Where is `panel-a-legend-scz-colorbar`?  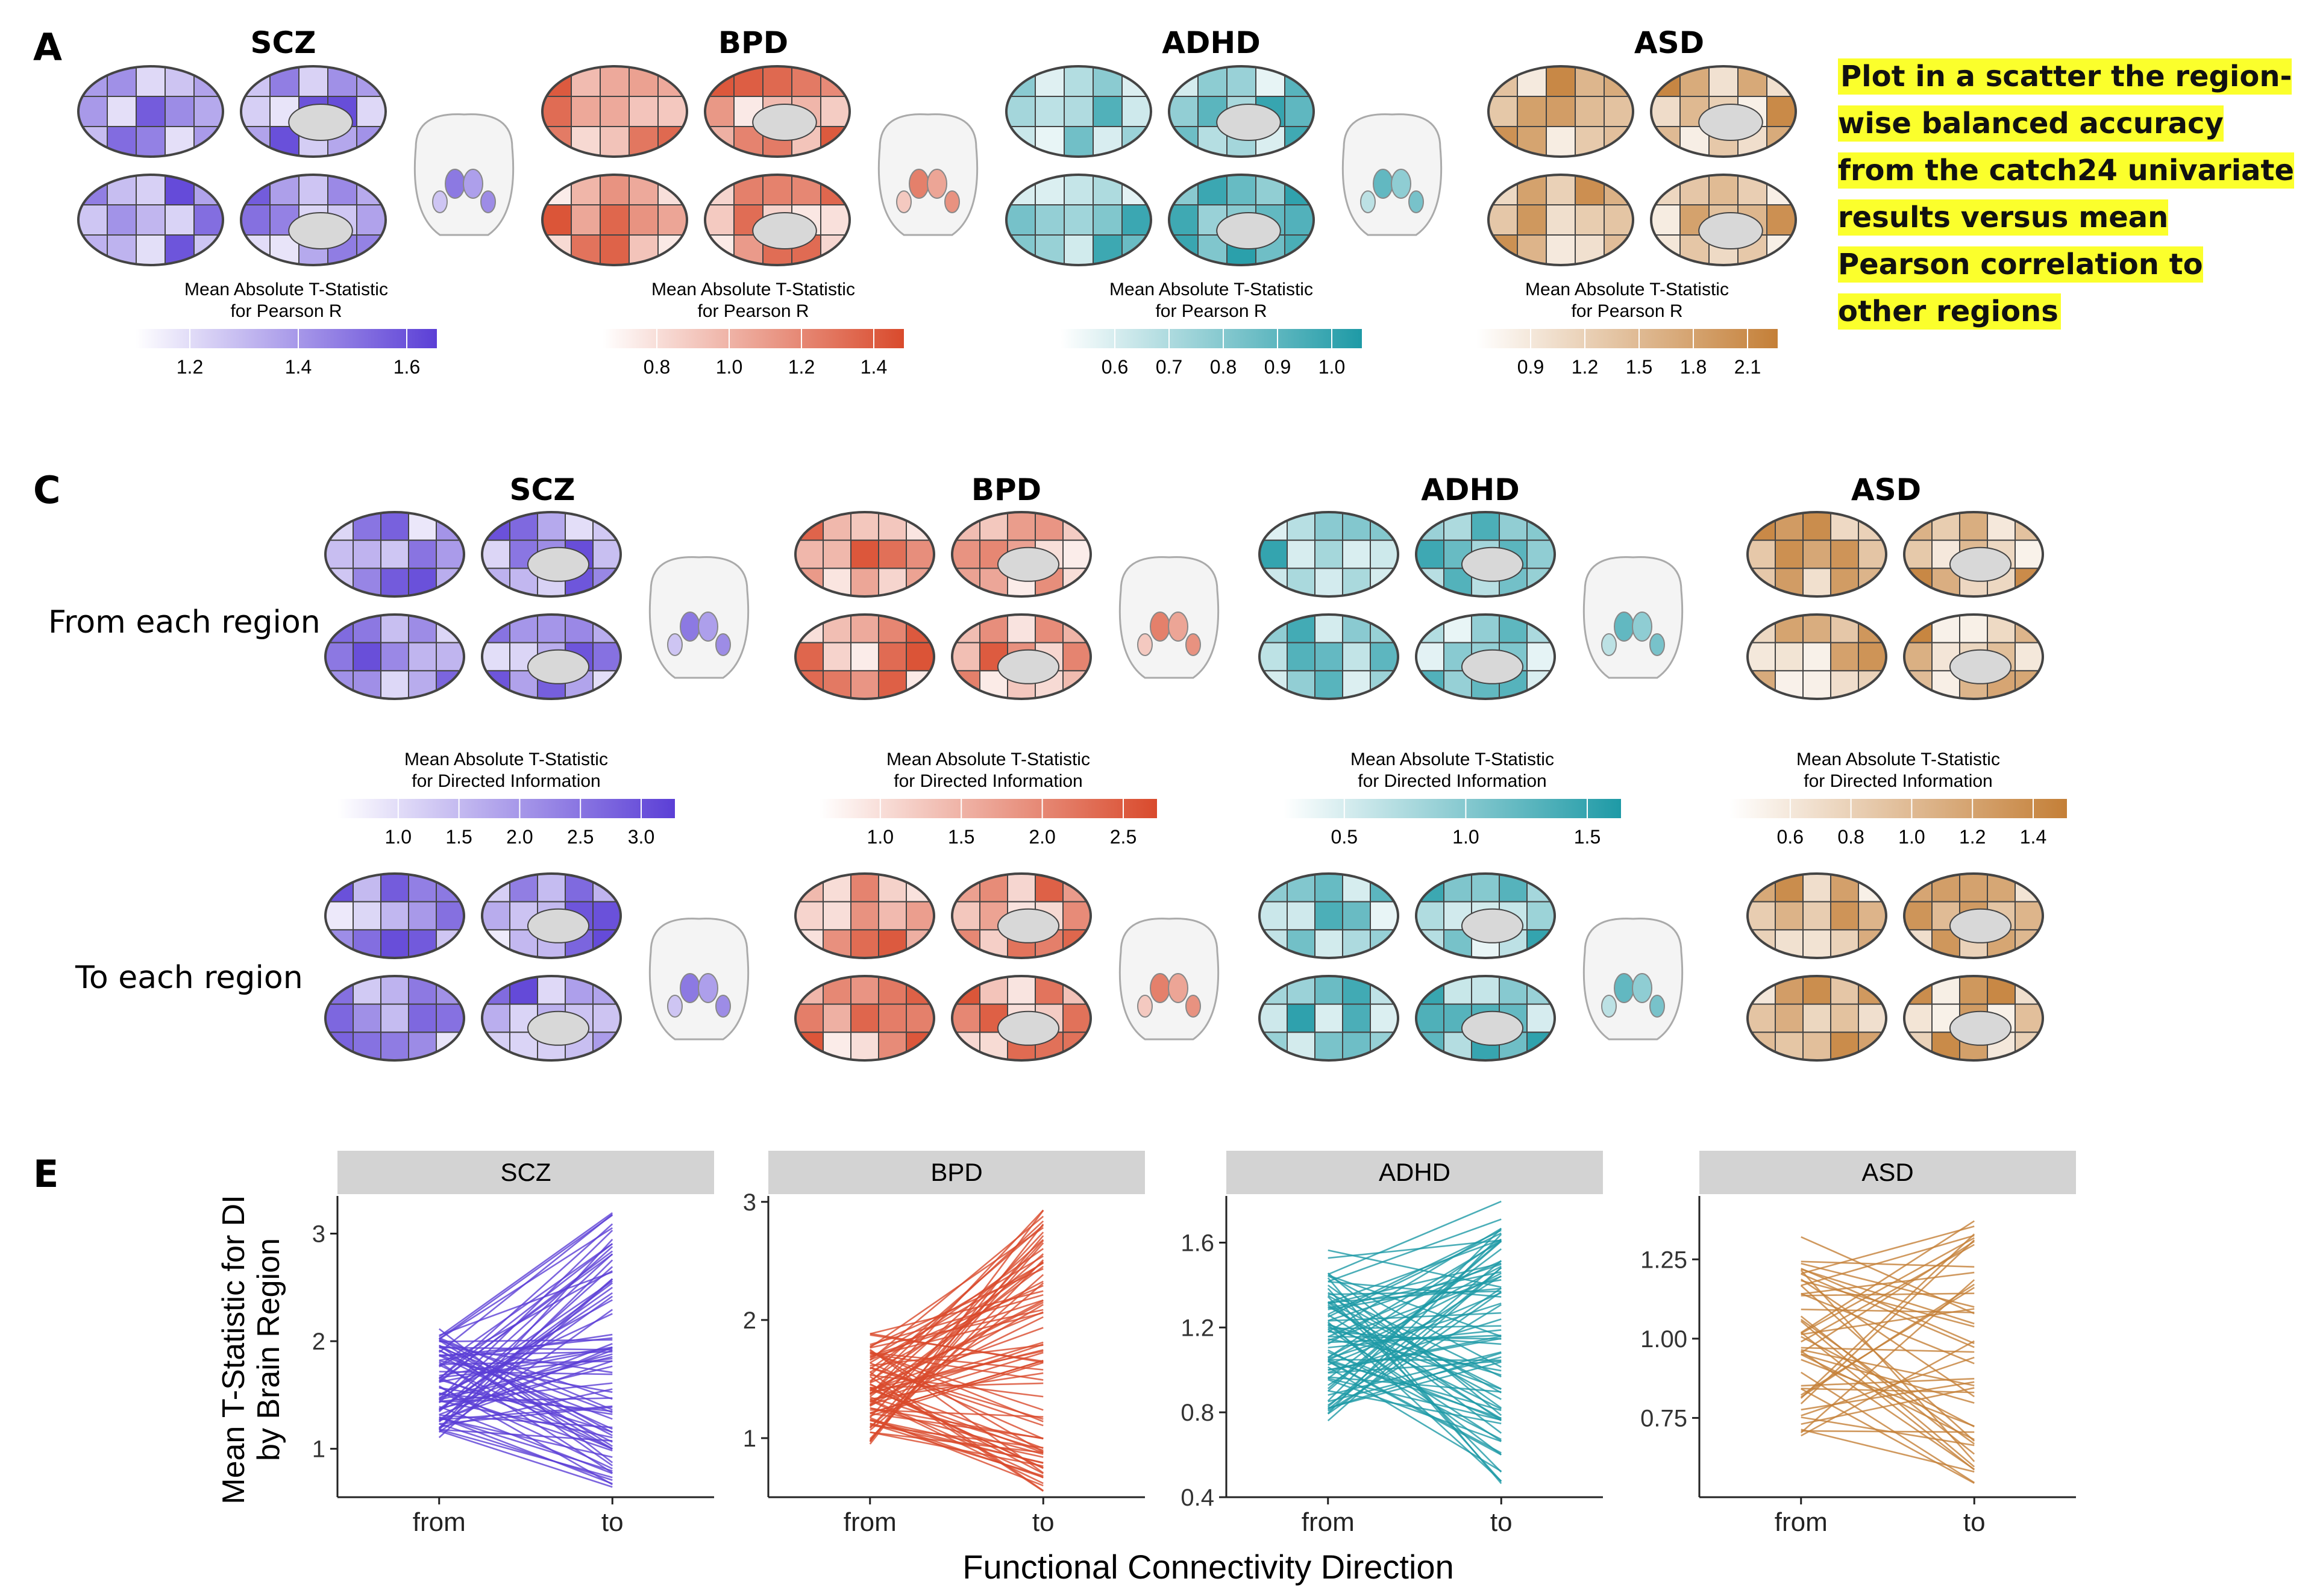 panel-a-legend-scz-colorbar is located at coordinates (286, 338).